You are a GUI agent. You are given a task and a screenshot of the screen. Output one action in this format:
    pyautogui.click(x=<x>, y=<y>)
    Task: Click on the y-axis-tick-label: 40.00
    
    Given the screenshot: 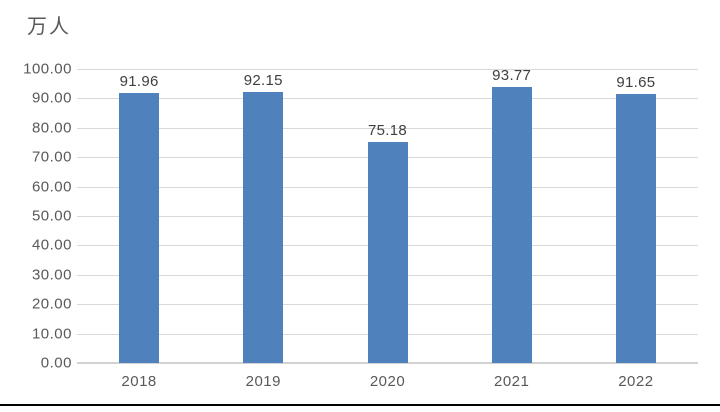 What is the action you would take?
    pyautogui.click(x=51, y=245)
    